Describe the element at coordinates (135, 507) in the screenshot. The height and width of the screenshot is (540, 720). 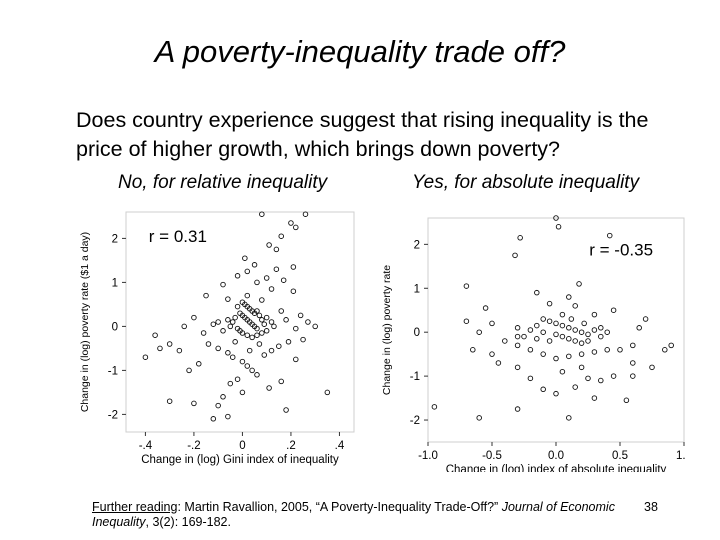
I see `further-reading-label: Further reading` at that location.